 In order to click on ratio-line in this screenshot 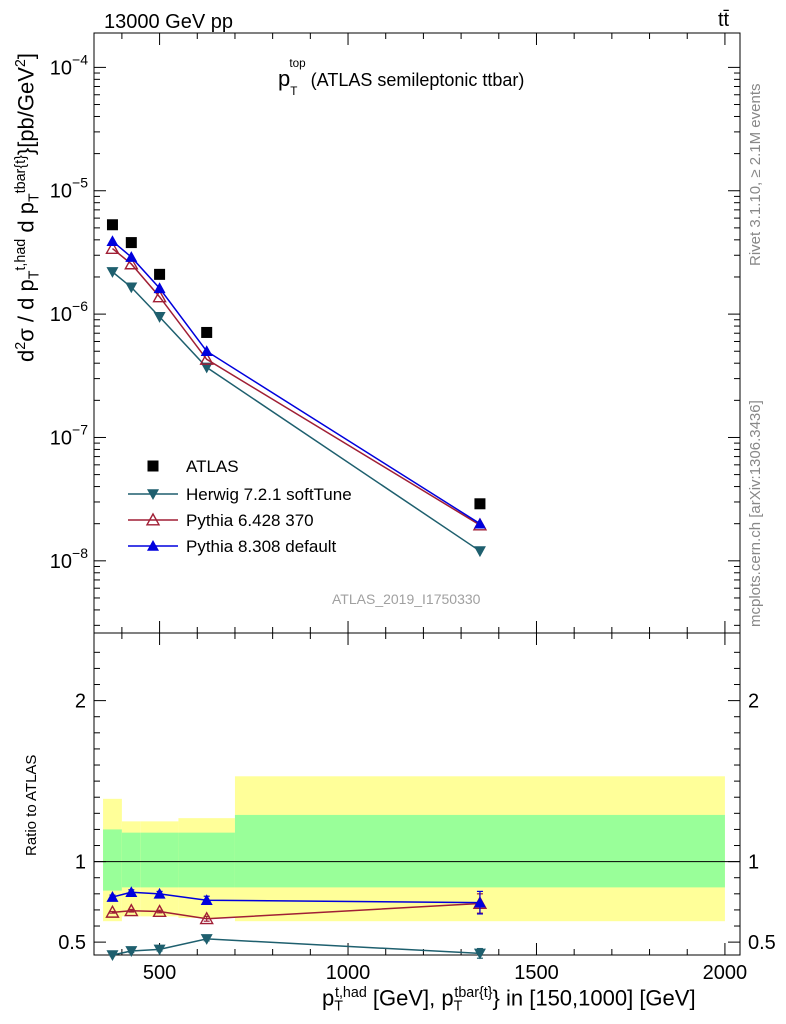, I will do `click(296, 947)`.